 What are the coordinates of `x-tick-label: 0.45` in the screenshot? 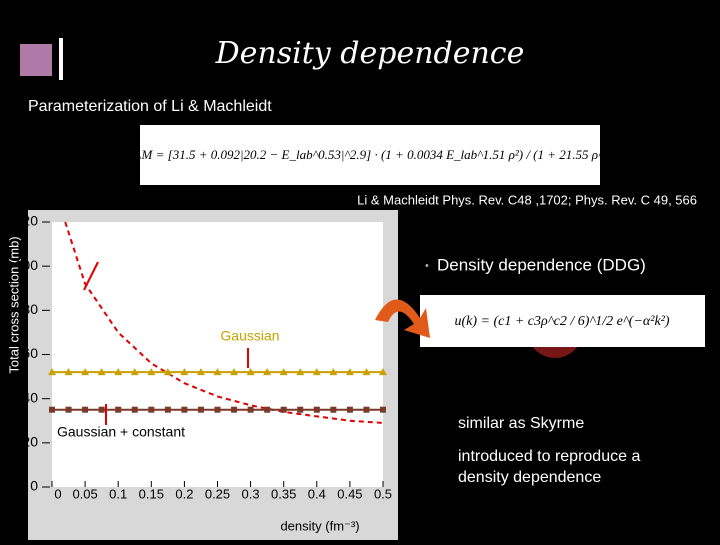 It's located at (349, 493).